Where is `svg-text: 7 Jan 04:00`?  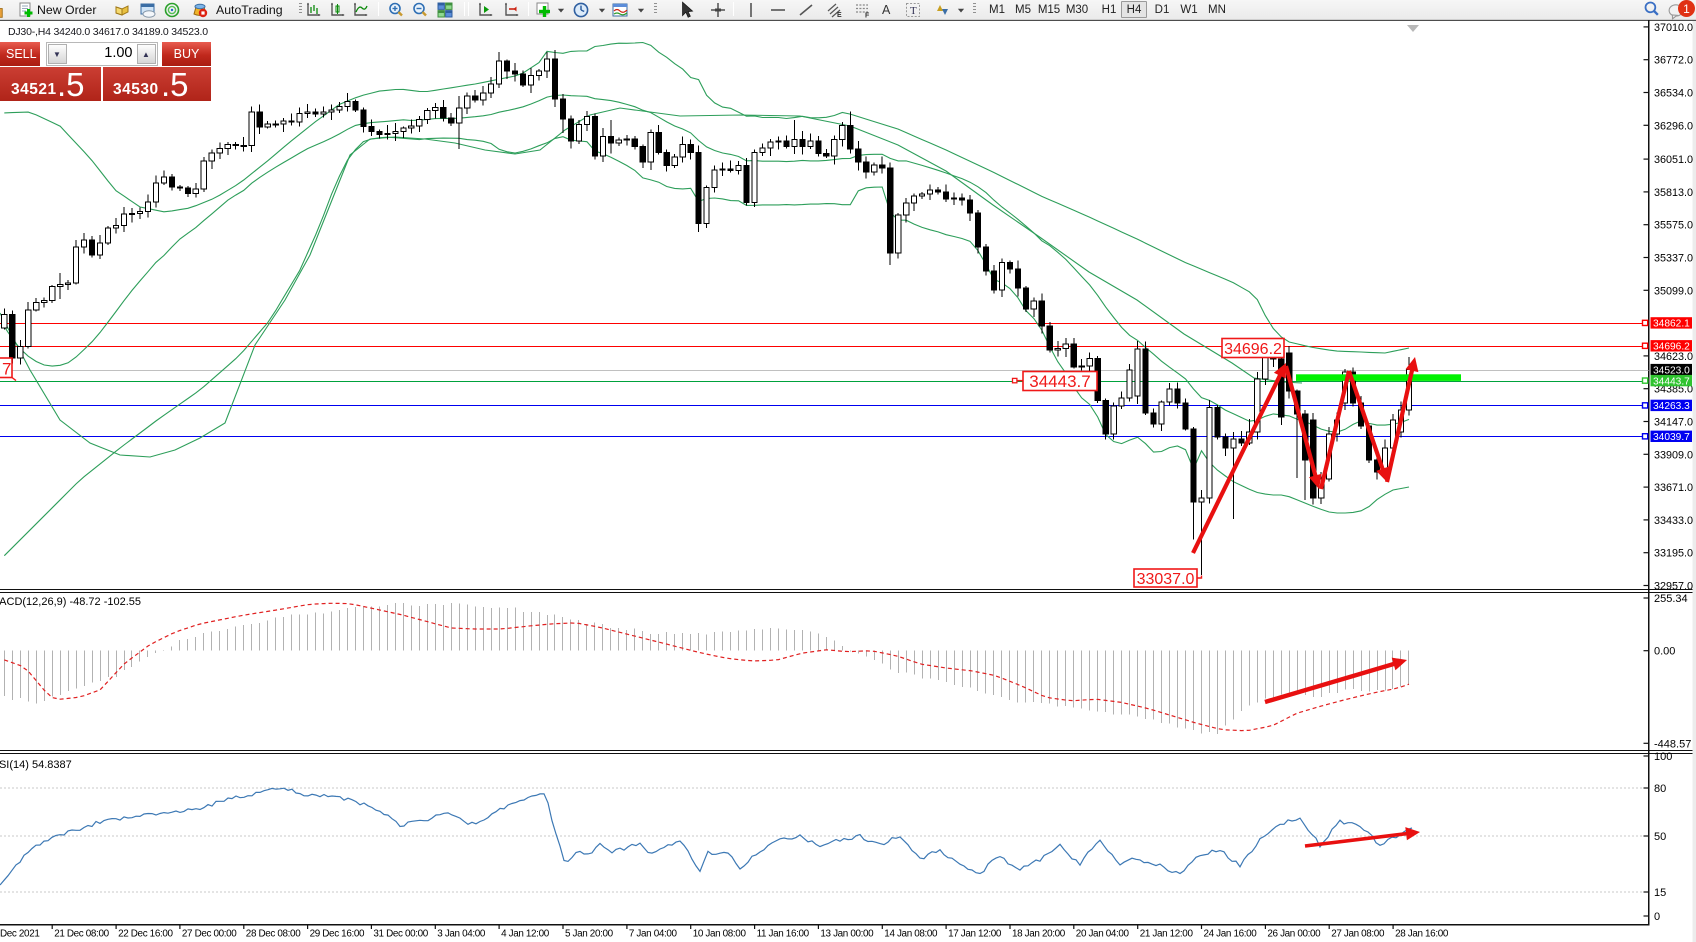
svg-text: 7 Jan 04:00 is located at coordinates (653, 934).